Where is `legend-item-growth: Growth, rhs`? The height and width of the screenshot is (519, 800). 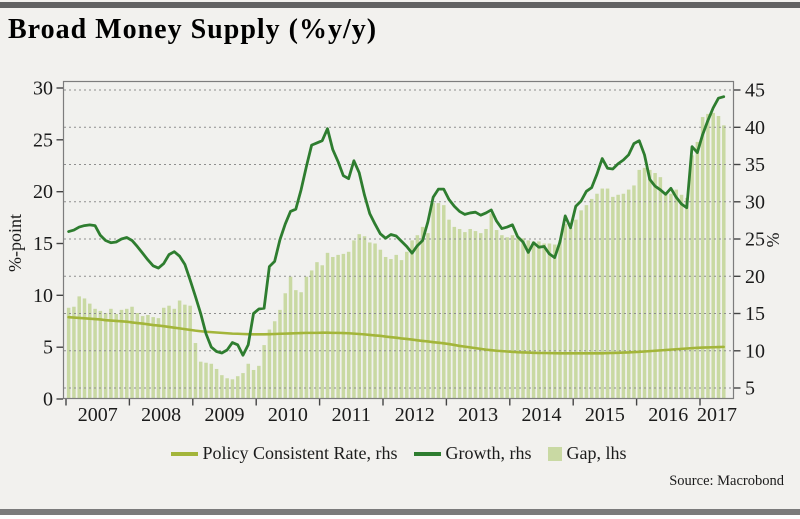 legend-item-growth: Growth, rhs is located at coordinates (472, 453).